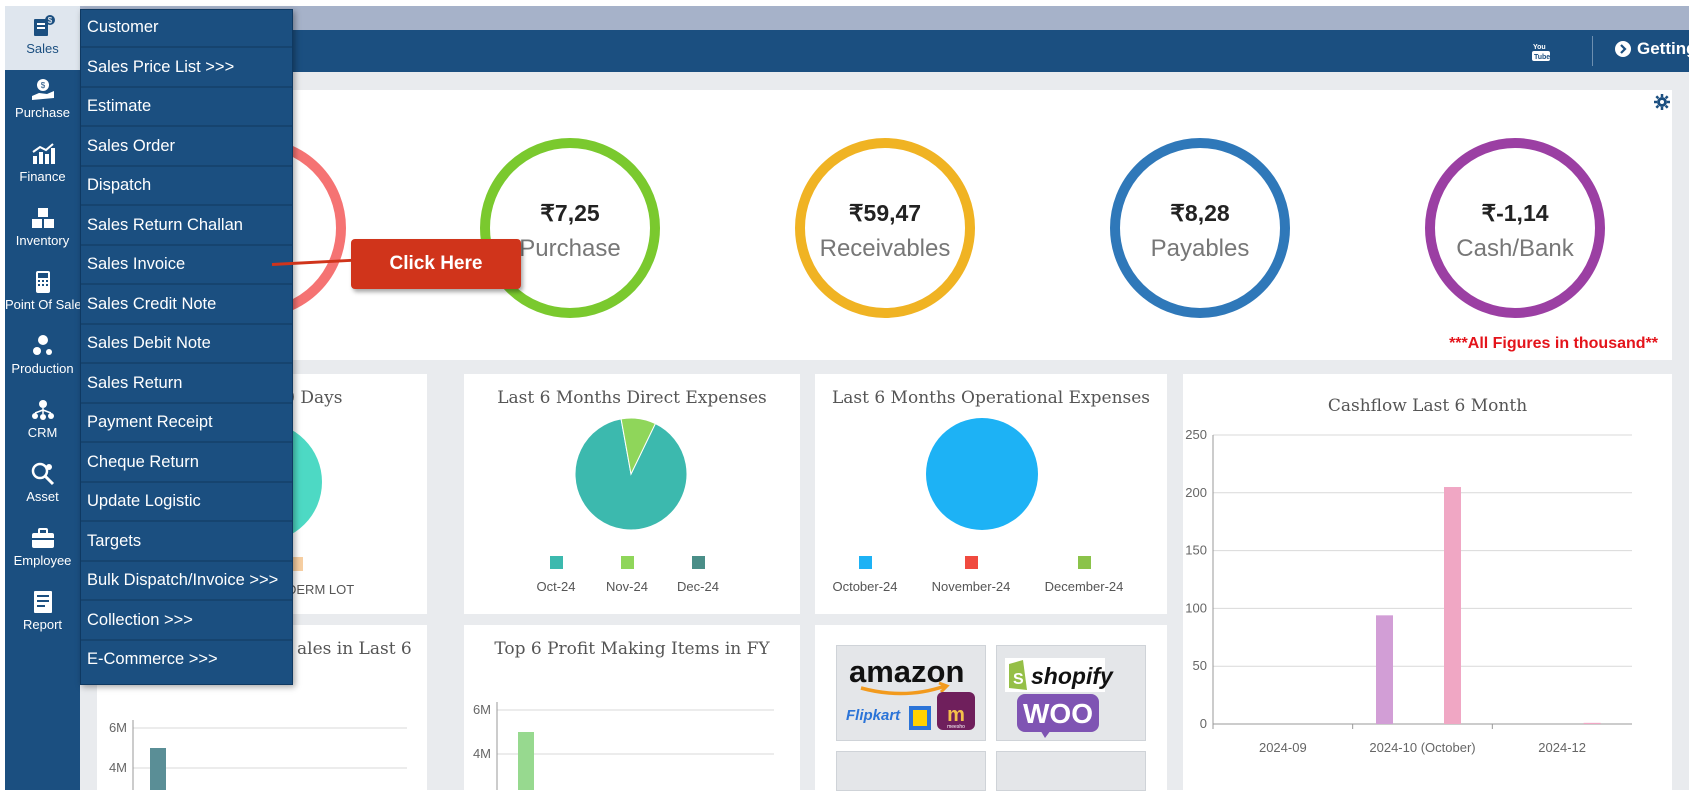  I want to click on menu-item-sales-order: Sales Order, so click(186, 148).